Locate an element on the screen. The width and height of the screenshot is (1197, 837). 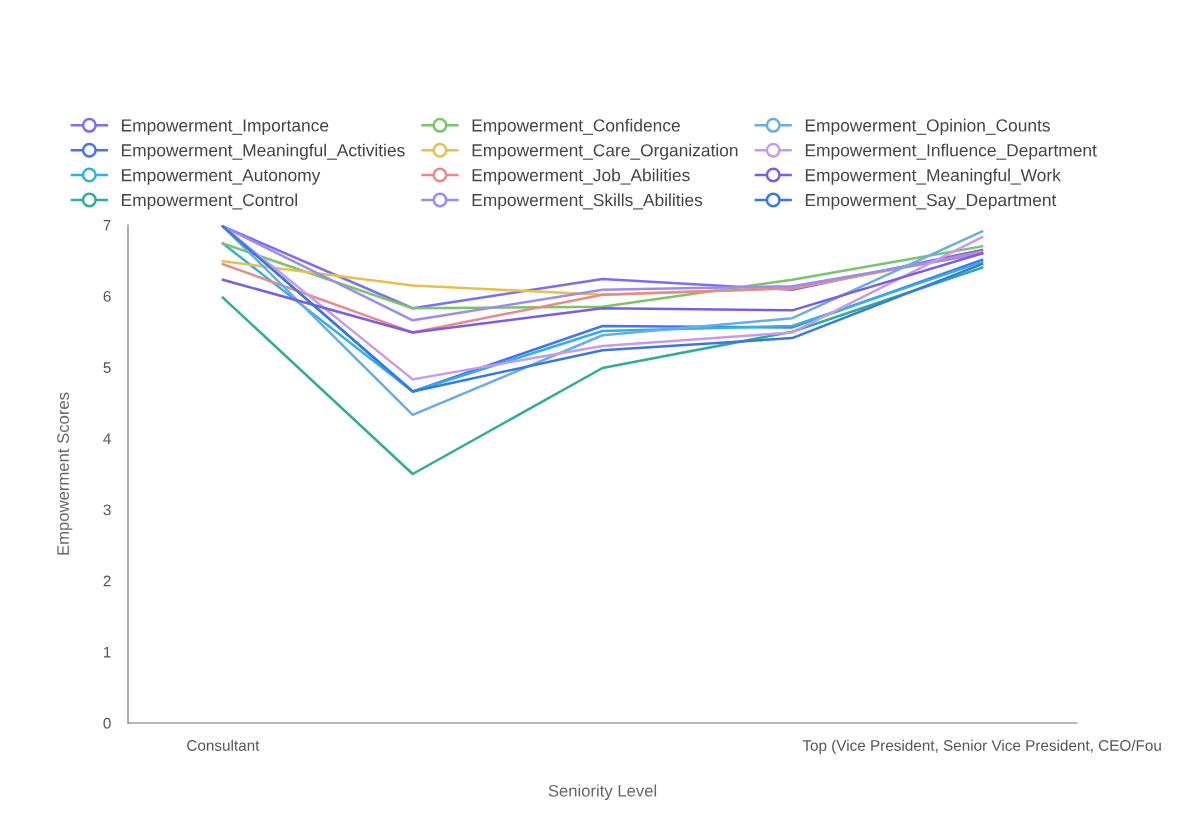
y-tick-label: 2 is located at coordinates (107, 581).